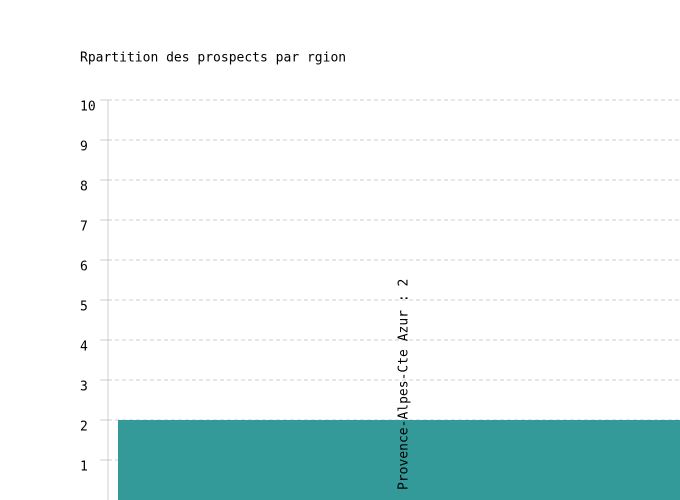  Describe the element at coordinates (84, 387) in the screenshot. I see `y-tick-label: 3` at that location.